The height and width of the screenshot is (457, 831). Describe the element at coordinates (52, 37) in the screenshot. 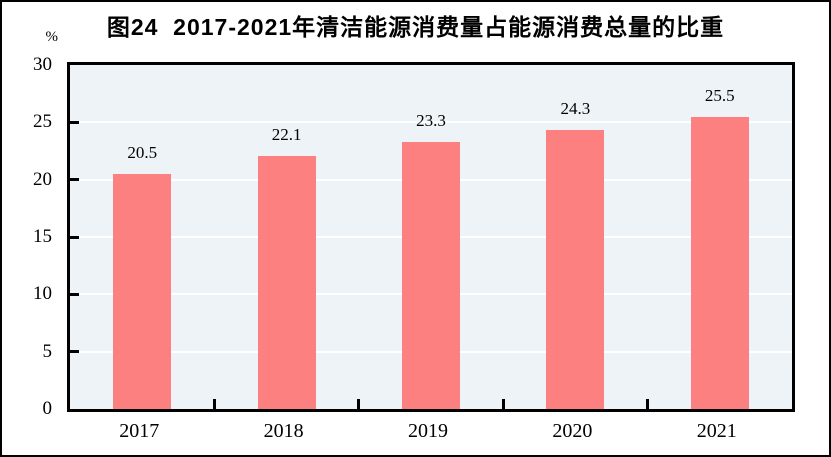

I see `y-axis-unit-label: %` at that location.